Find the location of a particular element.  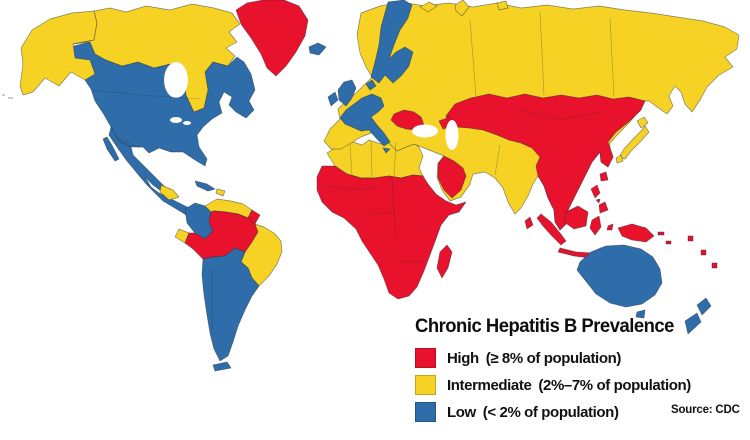

great-lakes is located at coordinates (176, 120).